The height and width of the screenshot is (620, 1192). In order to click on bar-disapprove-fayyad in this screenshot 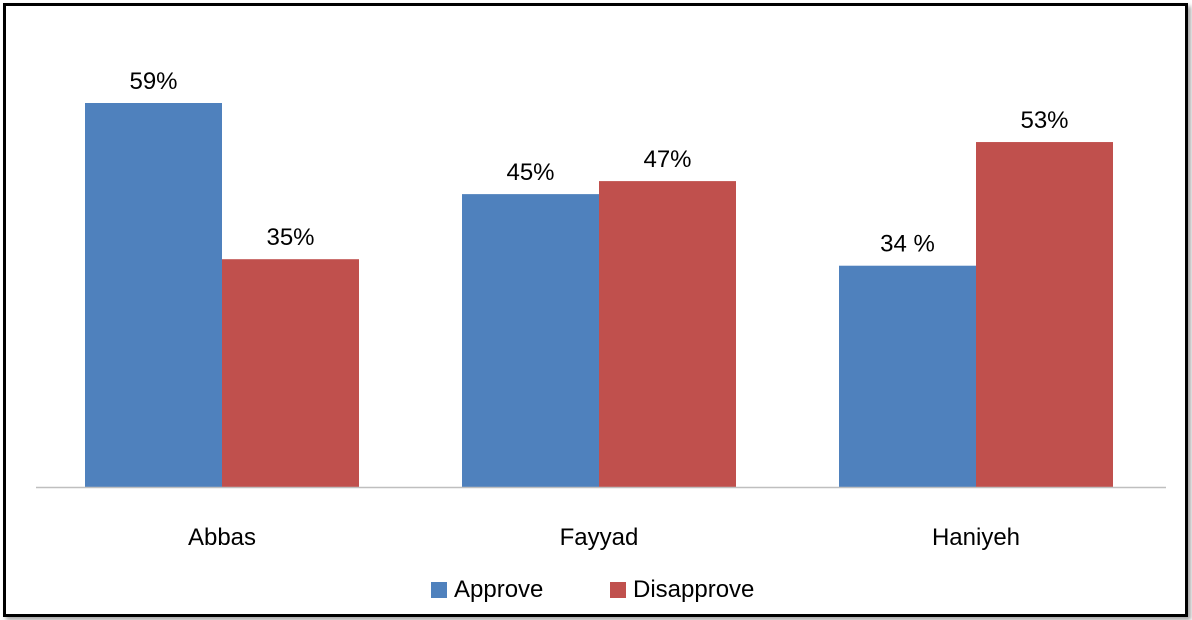, I will do `click(667, 334)`.